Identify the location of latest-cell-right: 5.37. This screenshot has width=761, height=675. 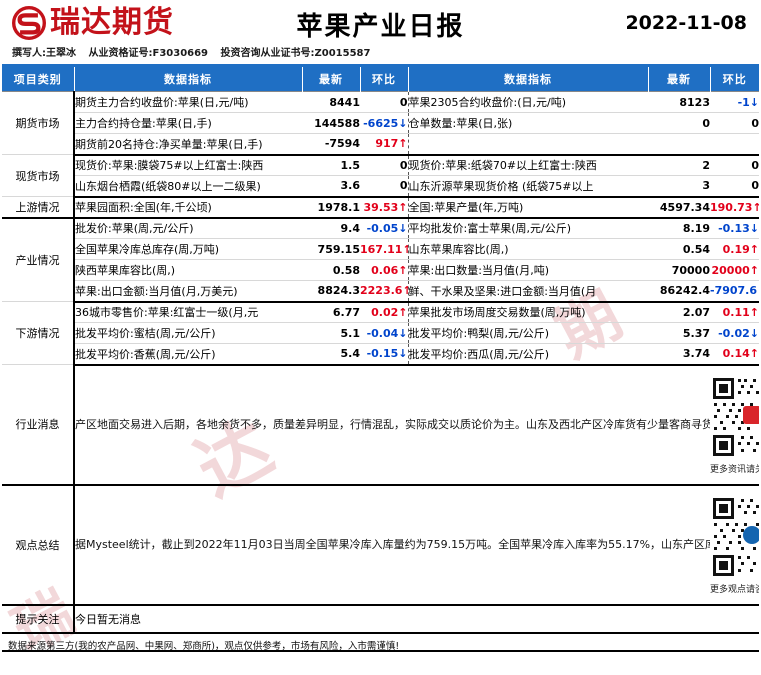
(679, 333).